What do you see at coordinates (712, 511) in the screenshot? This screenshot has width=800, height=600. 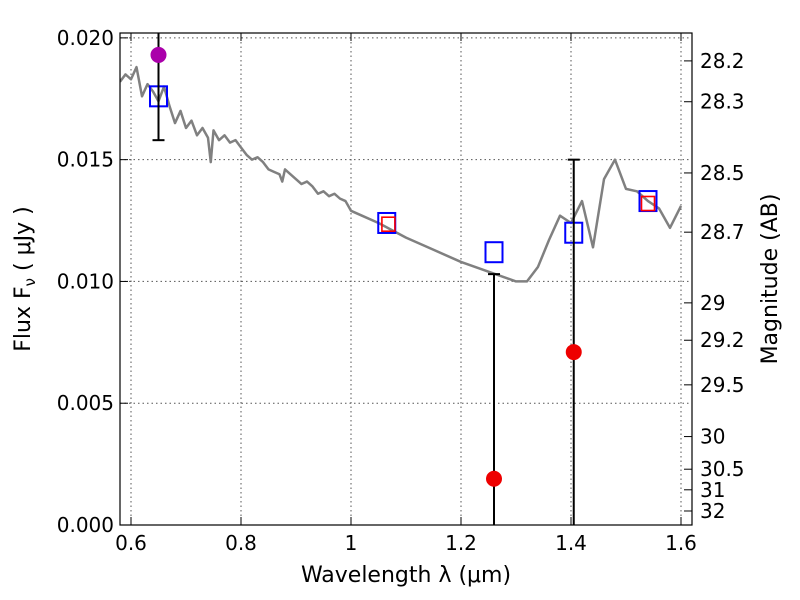 I see `magnitude-tick-label: 32` at bounding box center [712, 511].